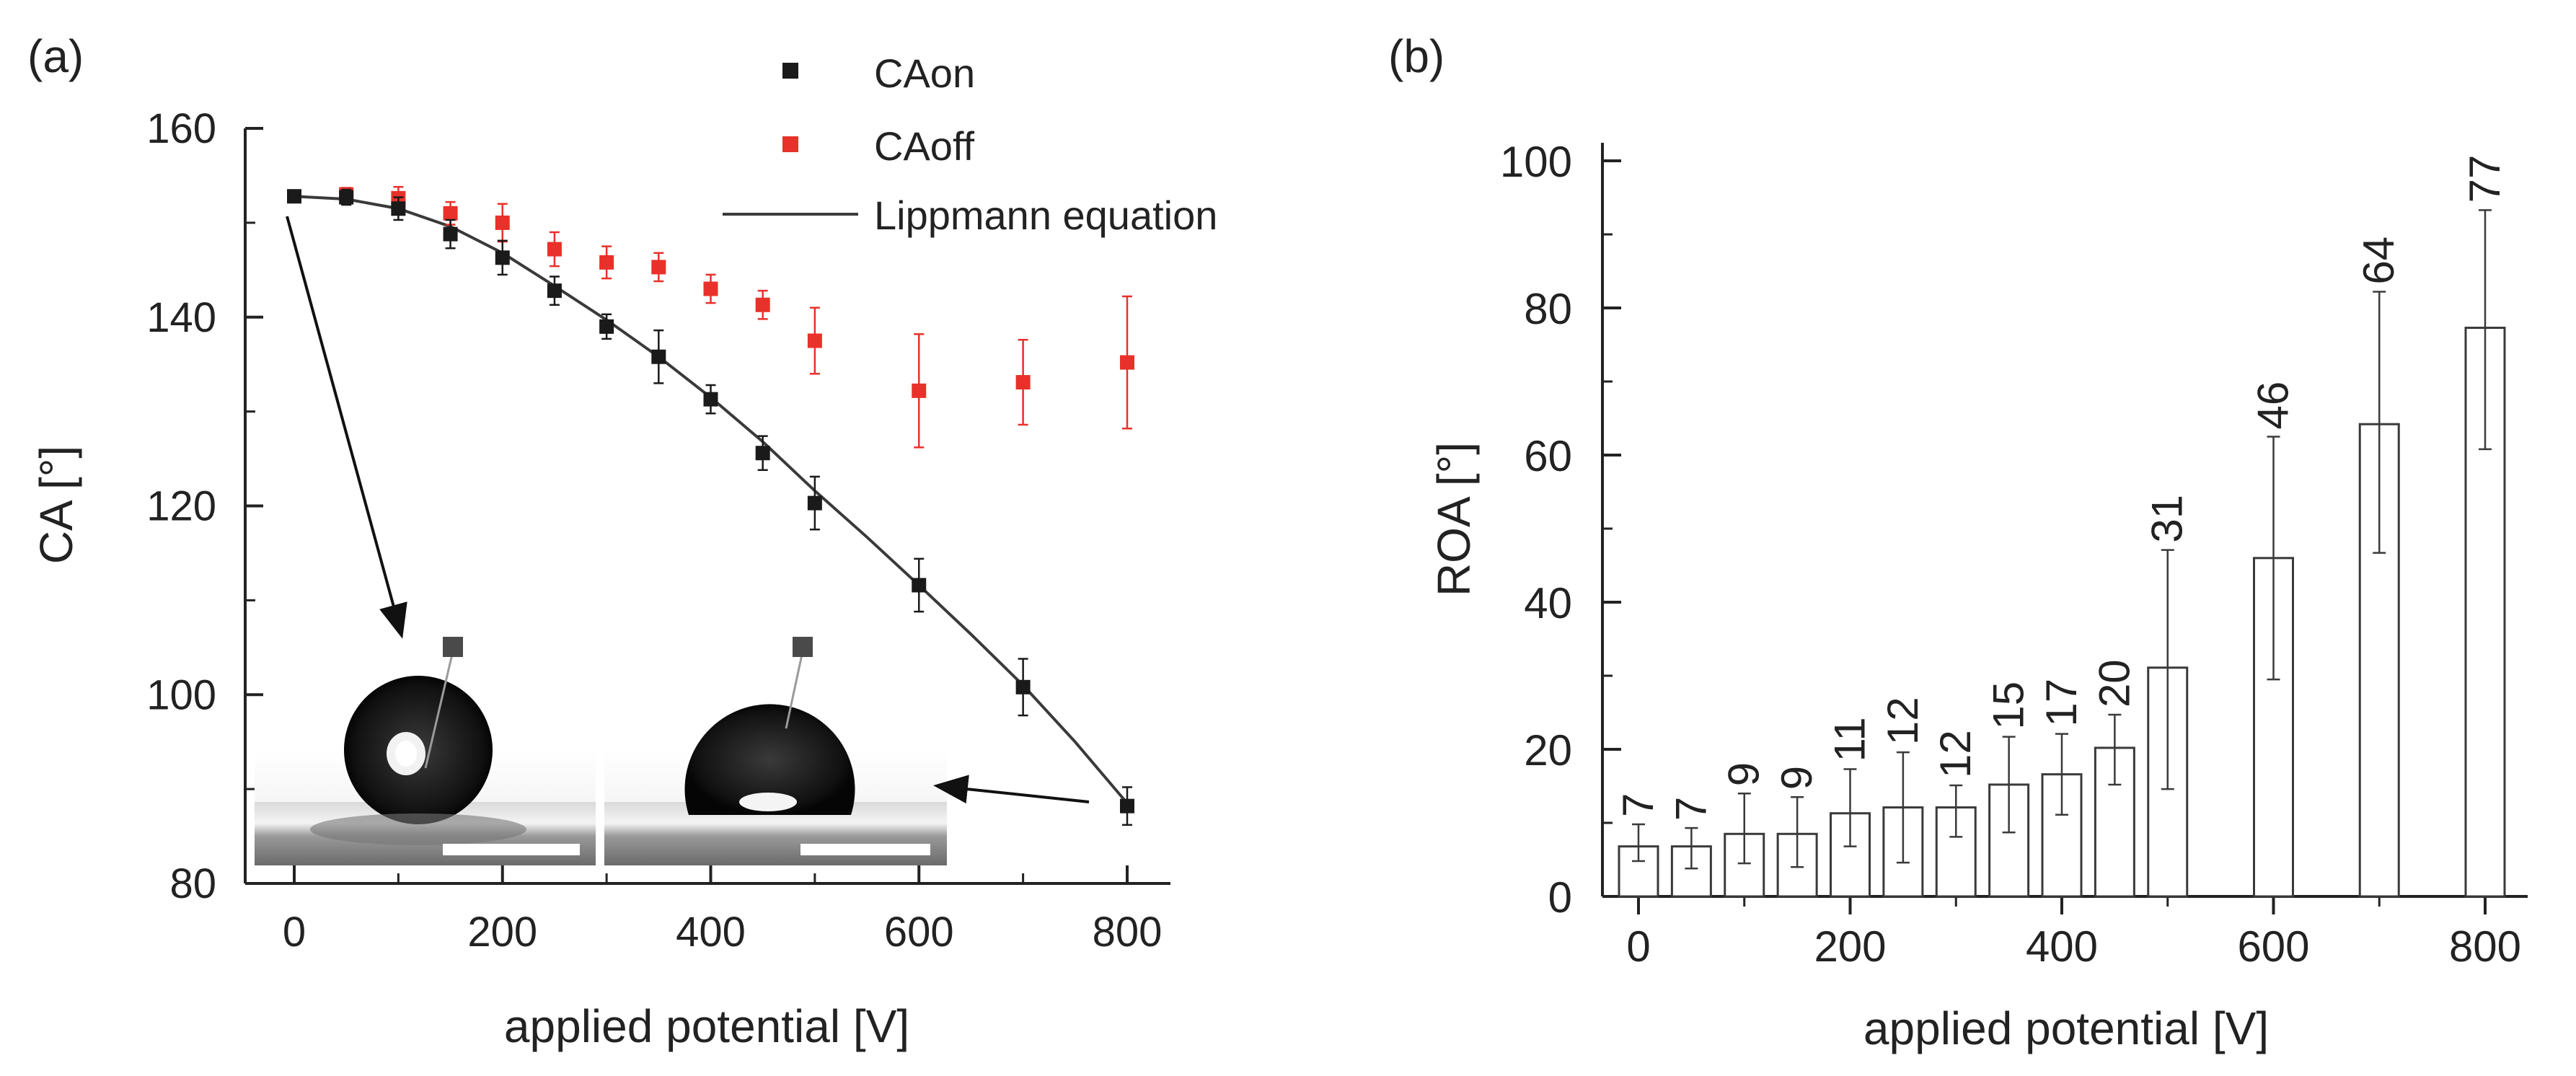  Describe the element at coordinates (2066, 1028) in the screenshot. I see `panel-b-x-axis-label: applied potential [V]` at that location.